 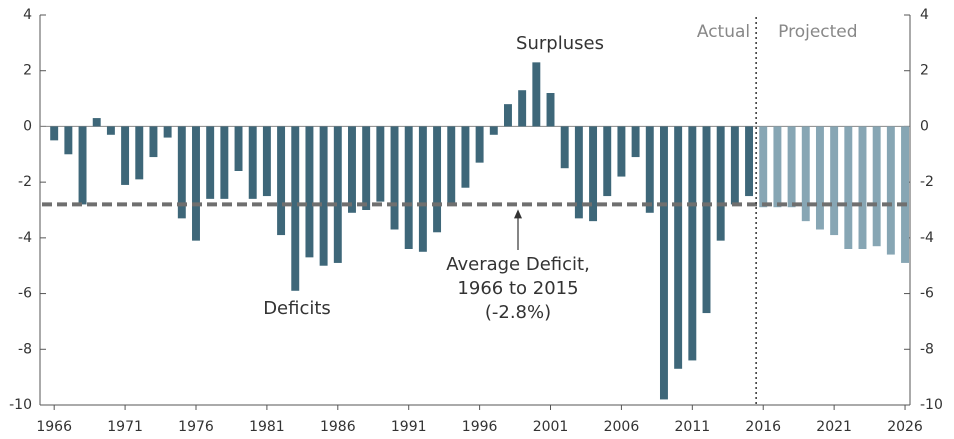 I want to click on x-tick-label: 1981, so click(x=267, y=427).